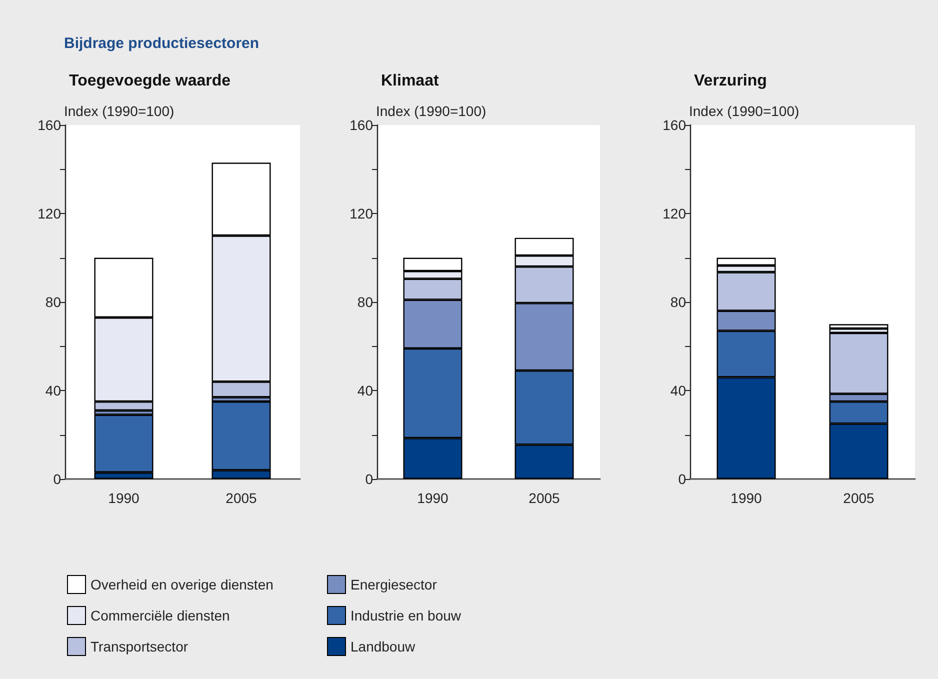  I want to click on legend-label: Landbouw, so click(383, 646).